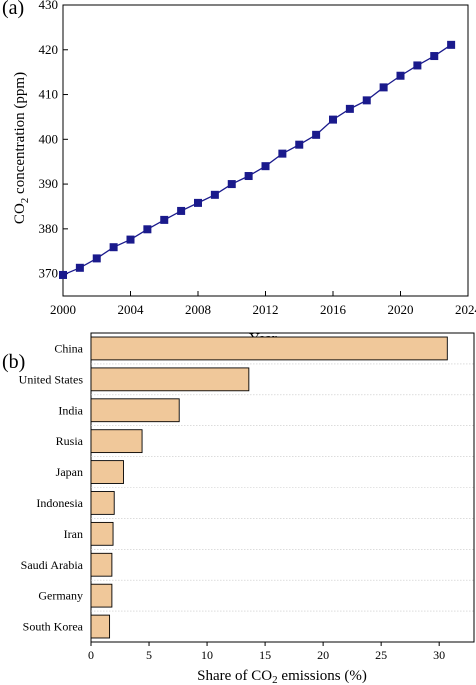 The image size is (476, 685). I want to click on x-tick-label: 15, so click(265, 655).